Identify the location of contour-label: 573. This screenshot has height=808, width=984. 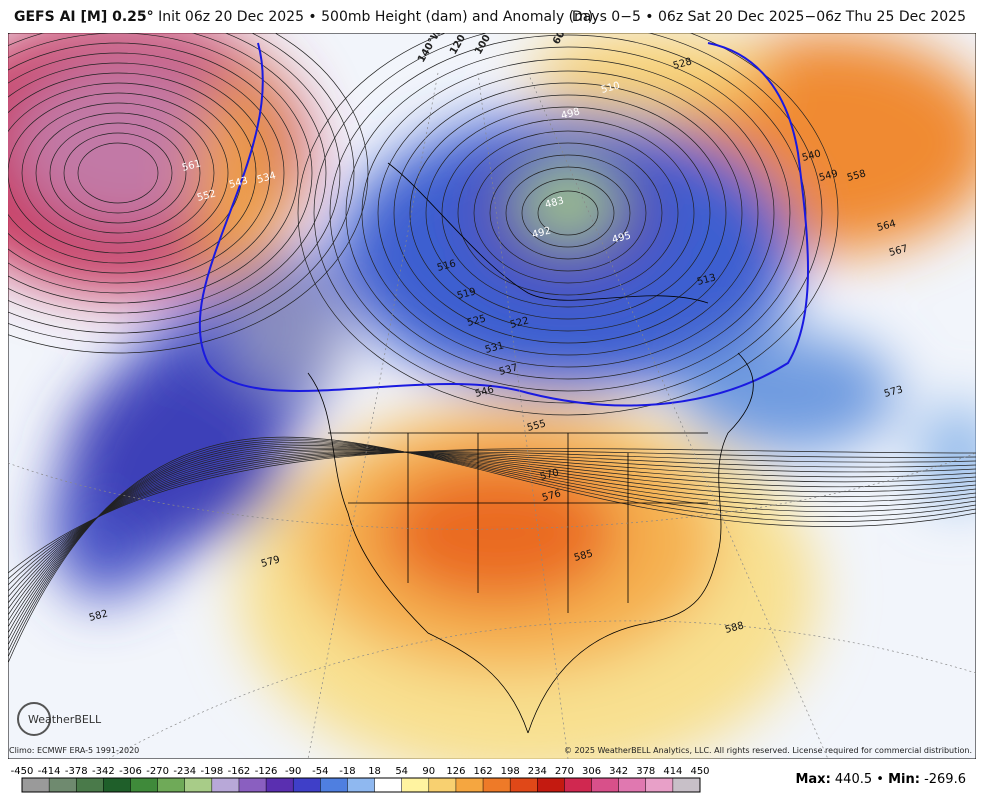
(893, 392).